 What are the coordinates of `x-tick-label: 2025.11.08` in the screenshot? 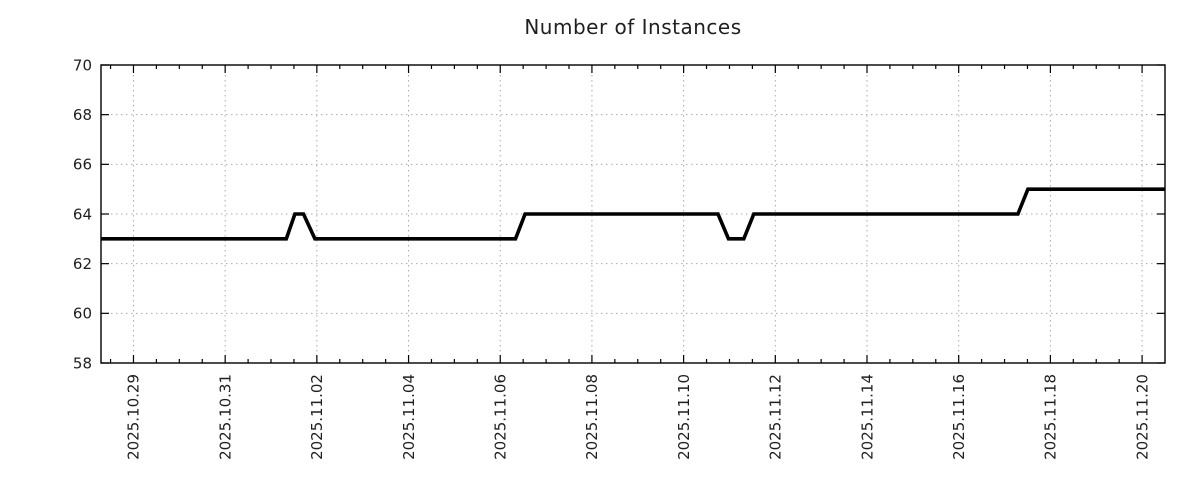 It's located at (592, 417).